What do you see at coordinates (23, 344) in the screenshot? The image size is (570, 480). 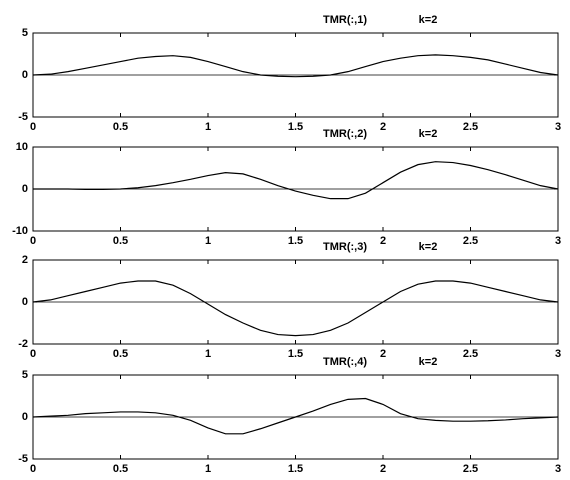 I see `y-tick-label: -2` at bounding box center [23, 344].